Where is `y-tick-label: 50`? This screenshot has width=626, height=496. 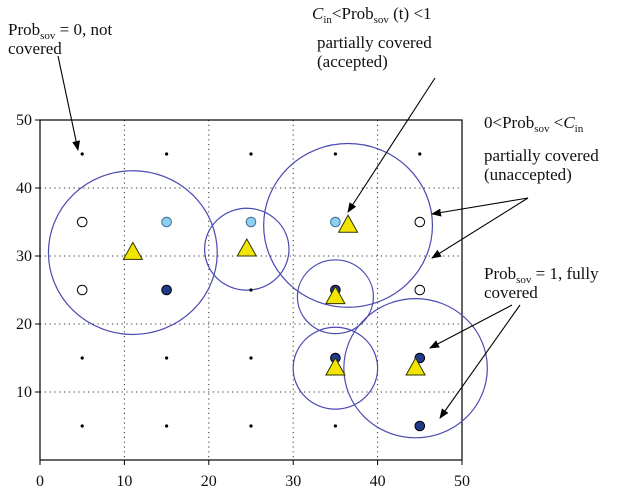
y-tick-label: 50 is located at coordinates (24, 120).